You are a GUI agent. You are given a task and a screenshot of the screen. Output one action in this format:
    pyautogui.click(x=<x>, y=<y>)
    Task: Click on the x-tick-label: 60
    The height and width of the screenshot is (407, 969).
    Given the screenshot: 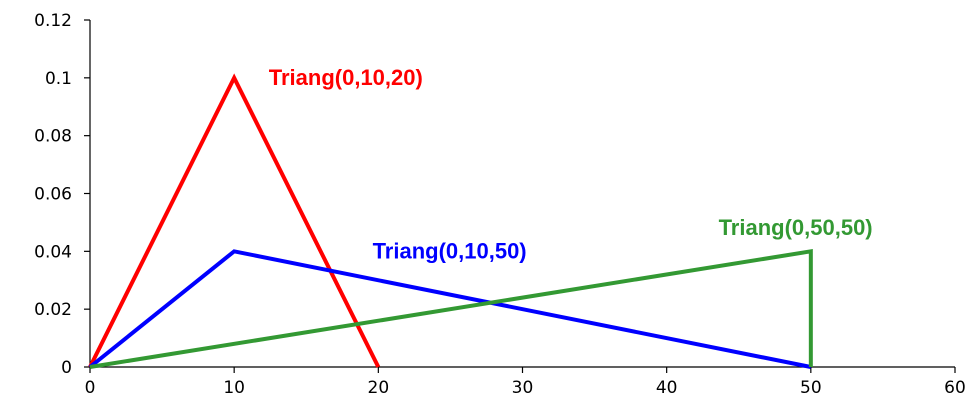 What is the action you would take?
    pyautogui.click(x=955, y=388)
    